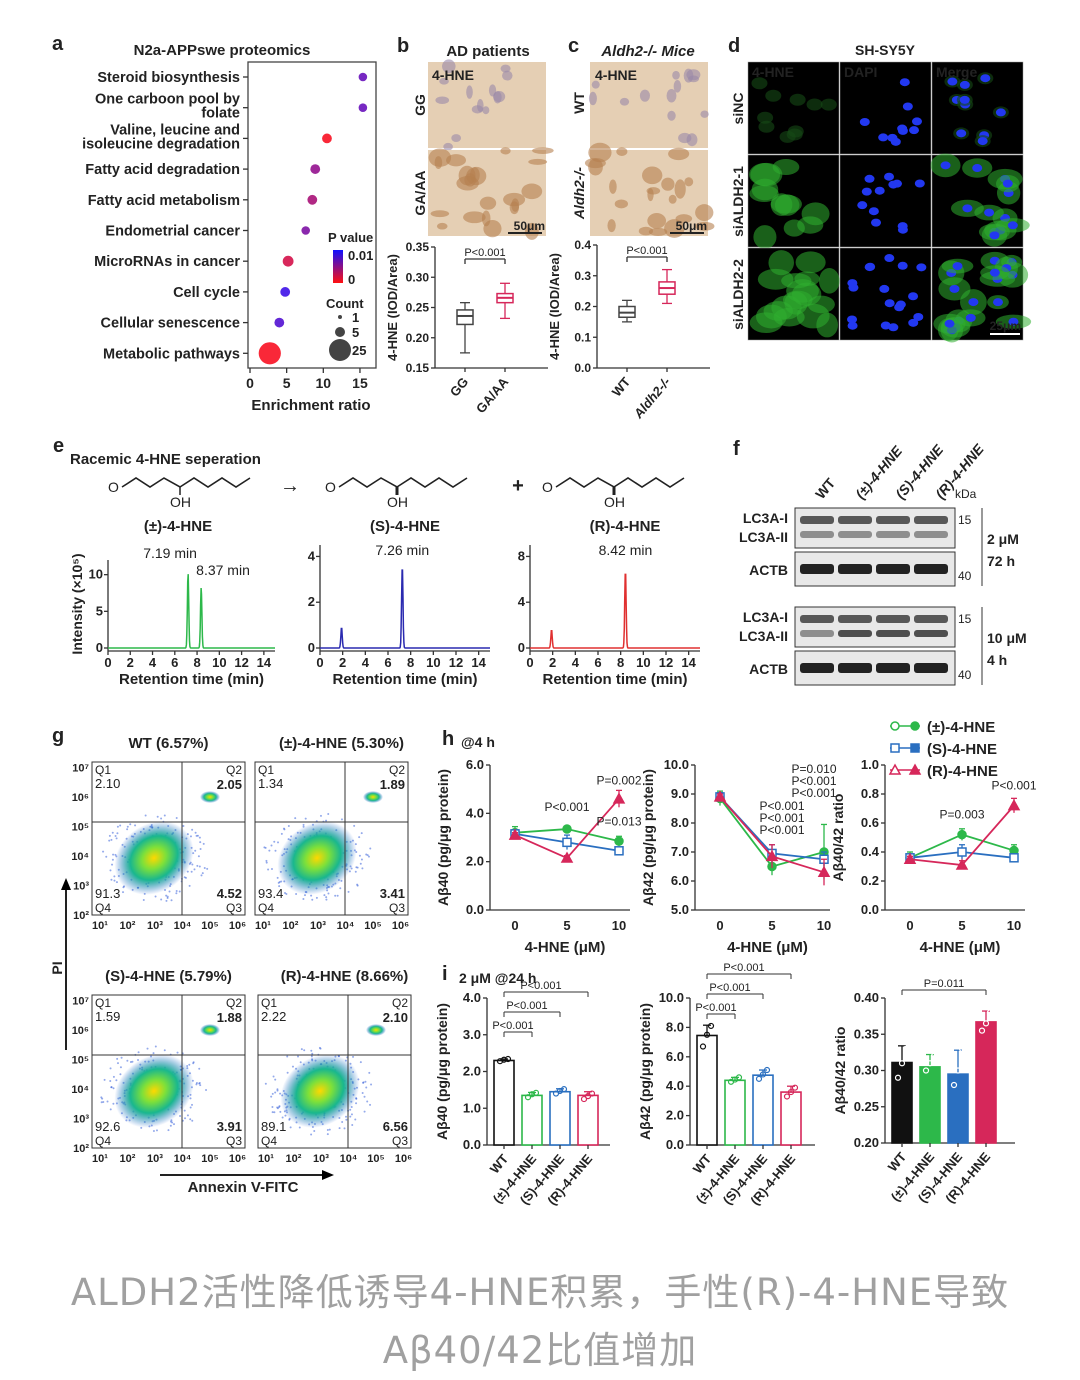 The image size is (1080, 1380). Describe the element at coordinates (515, 834) in the screenshot. I see `data-marker` at that location.